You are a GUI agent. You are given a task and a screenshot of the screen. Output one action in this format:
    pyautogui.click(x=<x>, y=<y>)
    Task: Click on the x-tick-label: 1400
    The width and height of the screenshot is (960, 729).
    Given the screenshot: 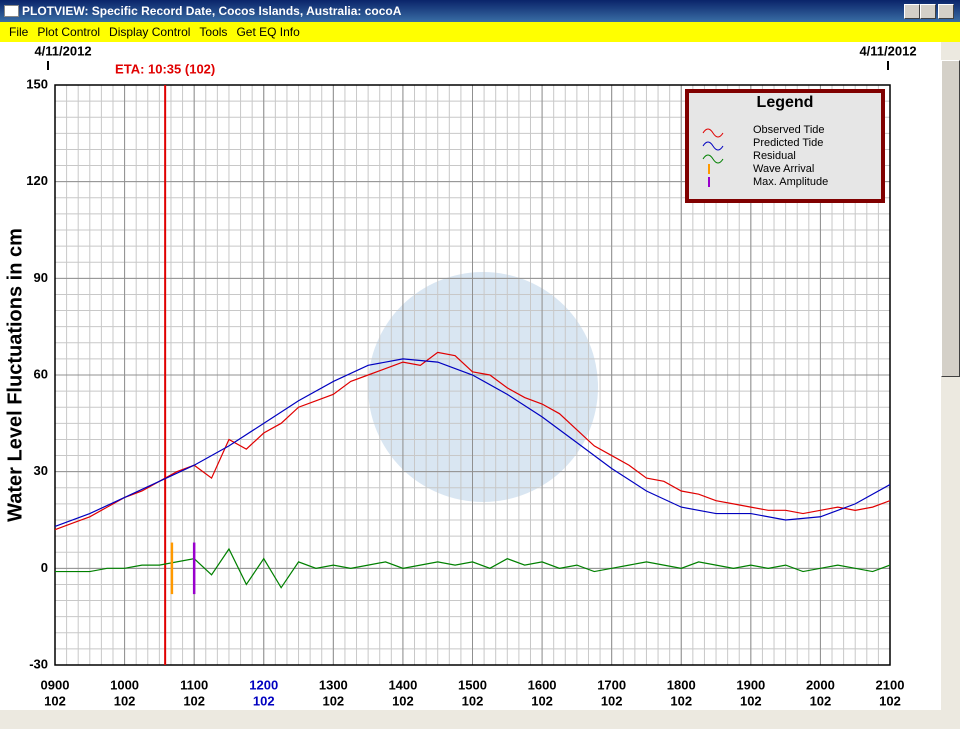 What is the action you would take?
    pyautogui.click(x=402, y=684)
    